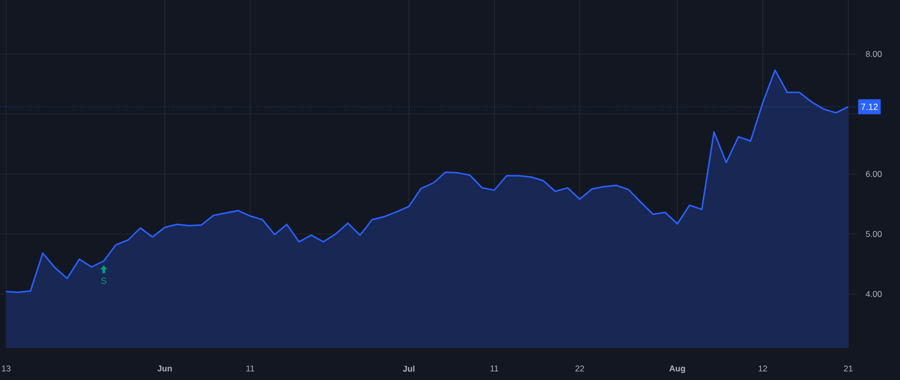 The width and height of the screenshot is (900, 380). I want to click on y-tick-label: 8.00, so click(874, 54).